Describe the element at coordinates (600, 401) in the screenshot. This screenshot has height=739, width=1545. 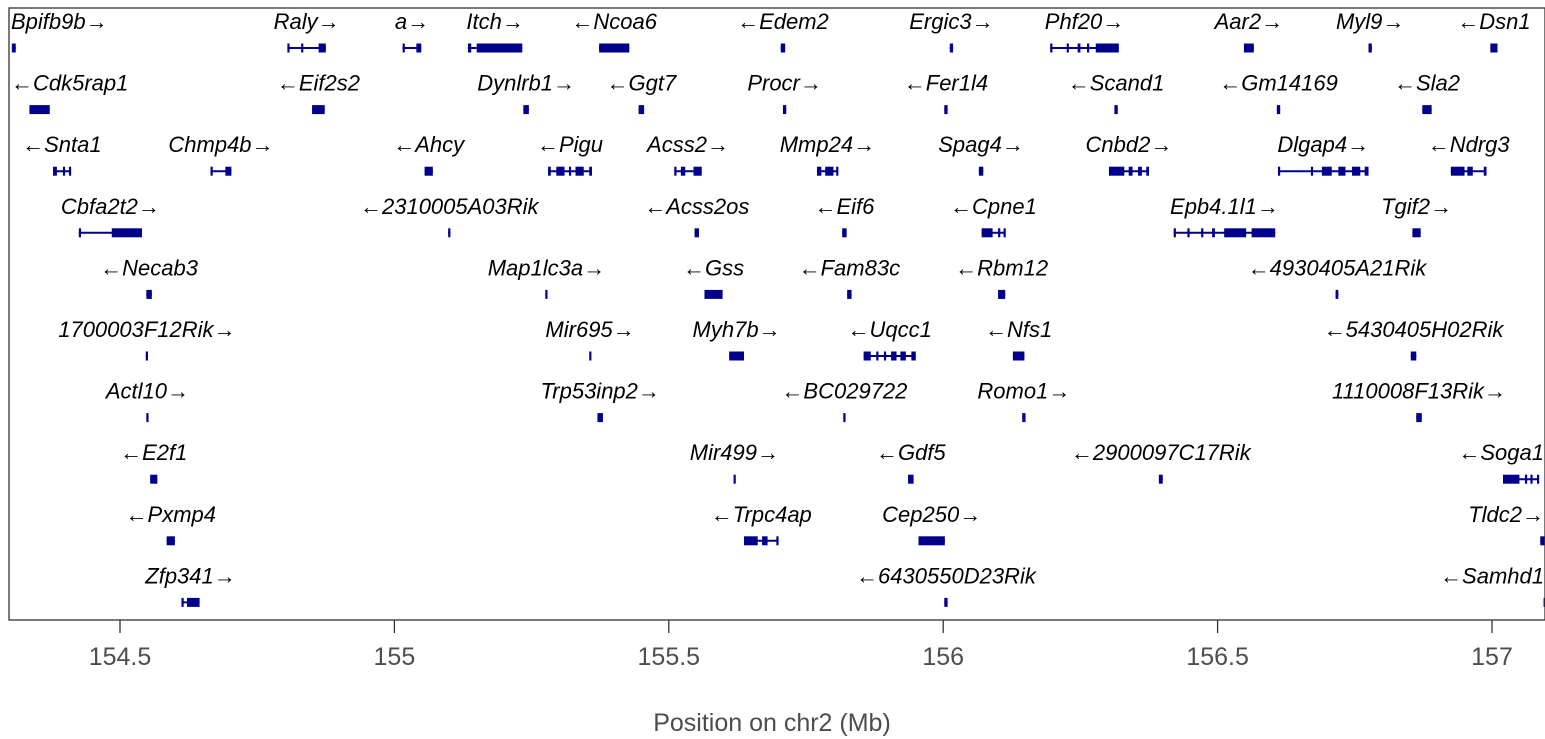
I see `gene-trp53inp2: Trp53inp2→` at that location.